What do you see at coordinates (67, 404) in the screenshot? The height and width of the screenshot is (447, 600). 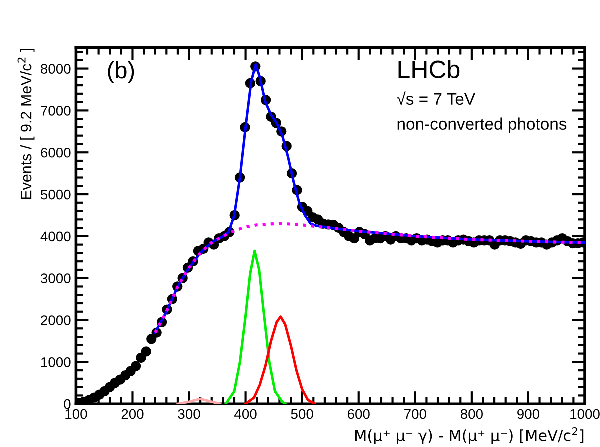 I see `y-tick-label: 0` at bounding box center [67, 404].